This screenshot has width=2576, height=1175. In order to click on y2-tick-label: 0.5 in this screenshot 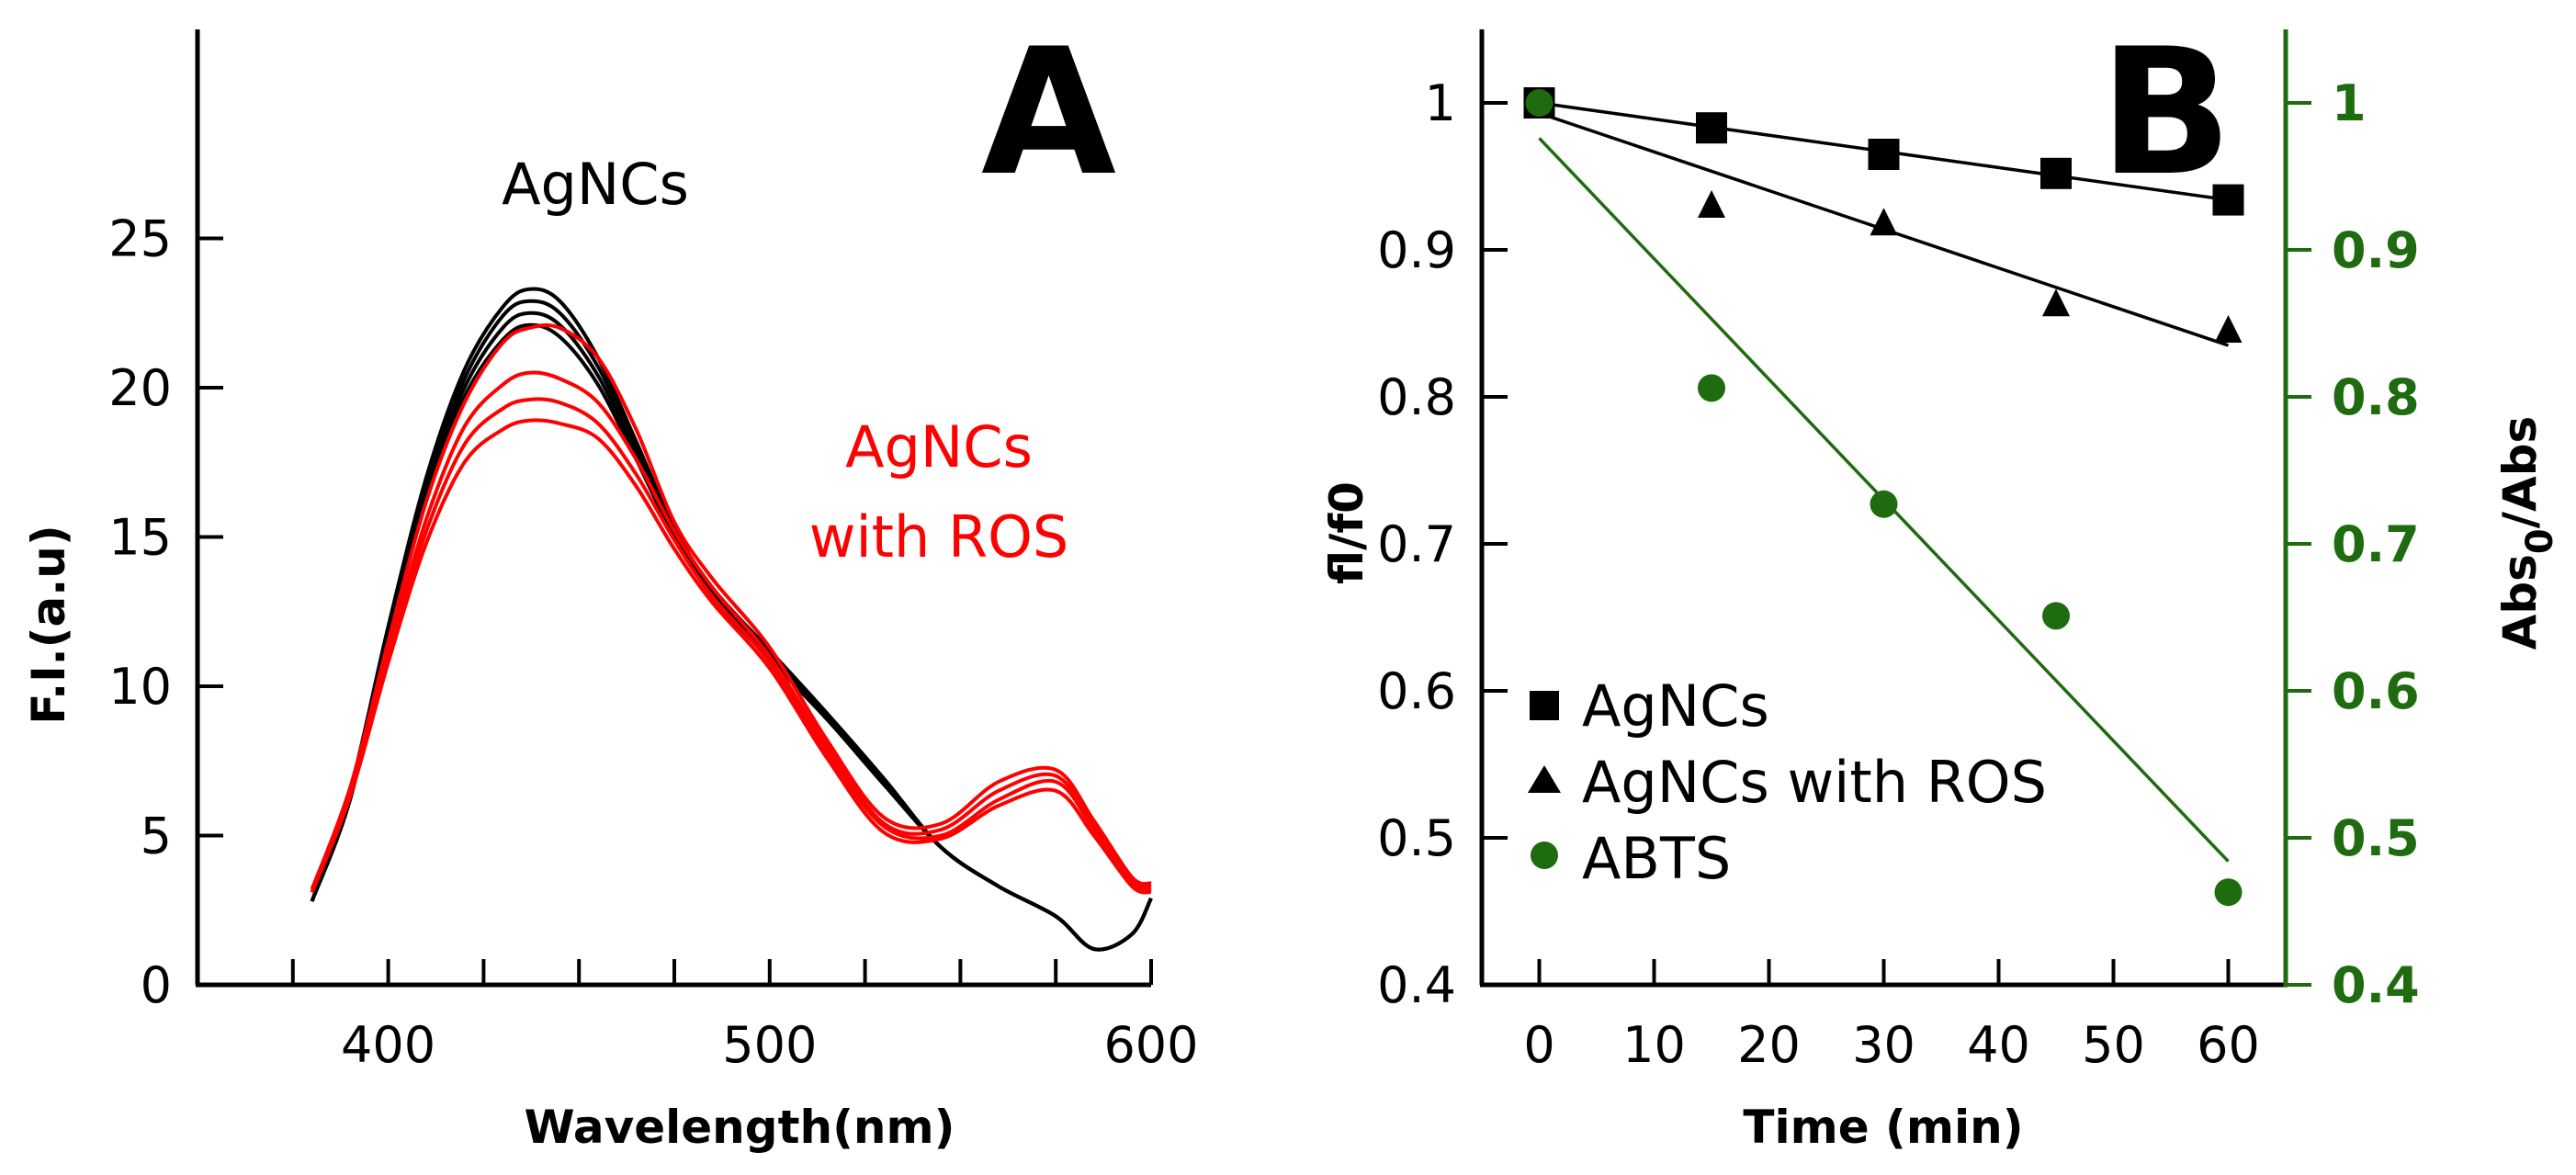, I will do `click(2376, 838)`.